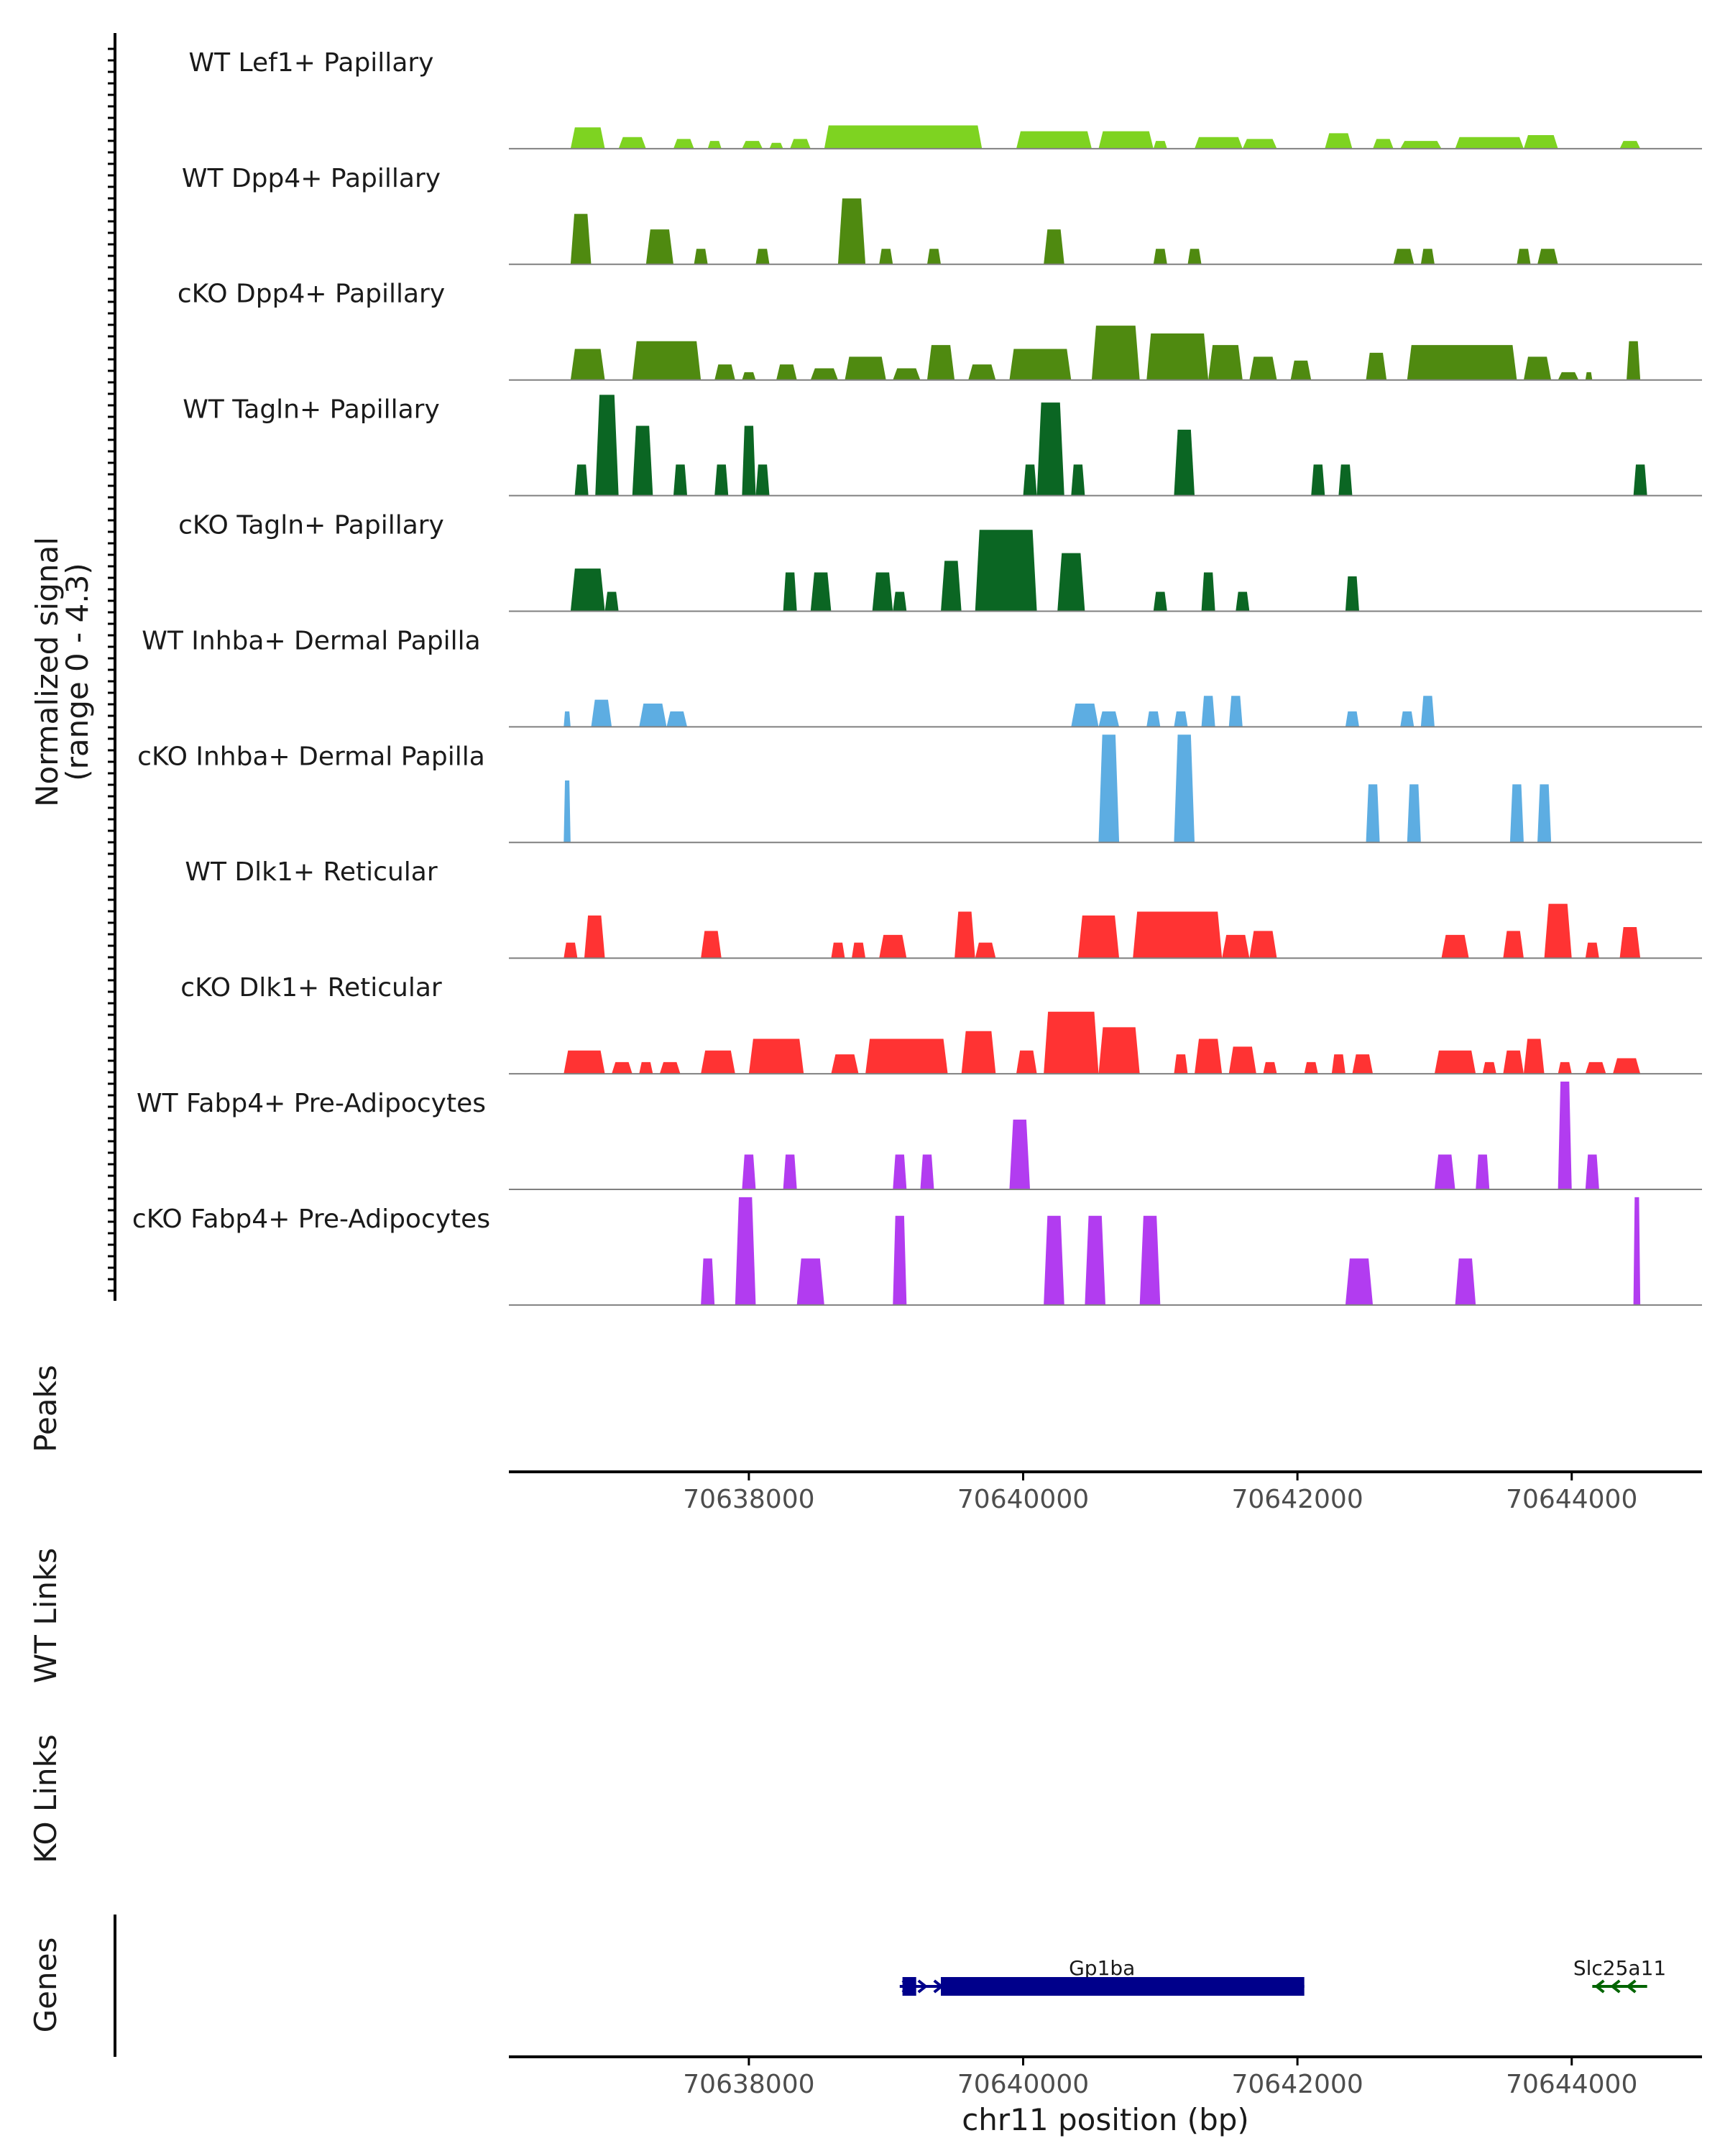 The image size is (1725, 2156). I want to click on track-label: WT Dpp4+ Papillary, so click(311, 179).